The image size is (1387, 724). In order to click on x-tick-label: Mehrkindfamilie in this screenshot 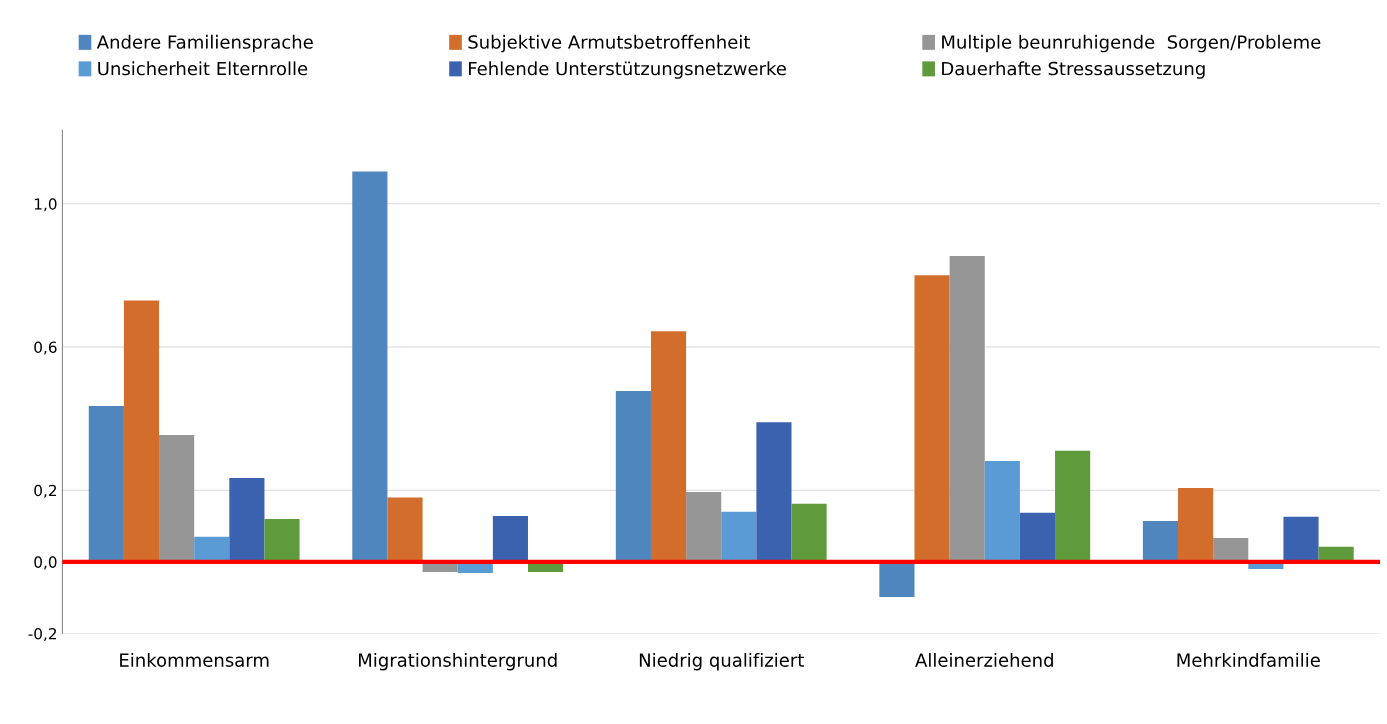, I will do `click(1248, 659)`.